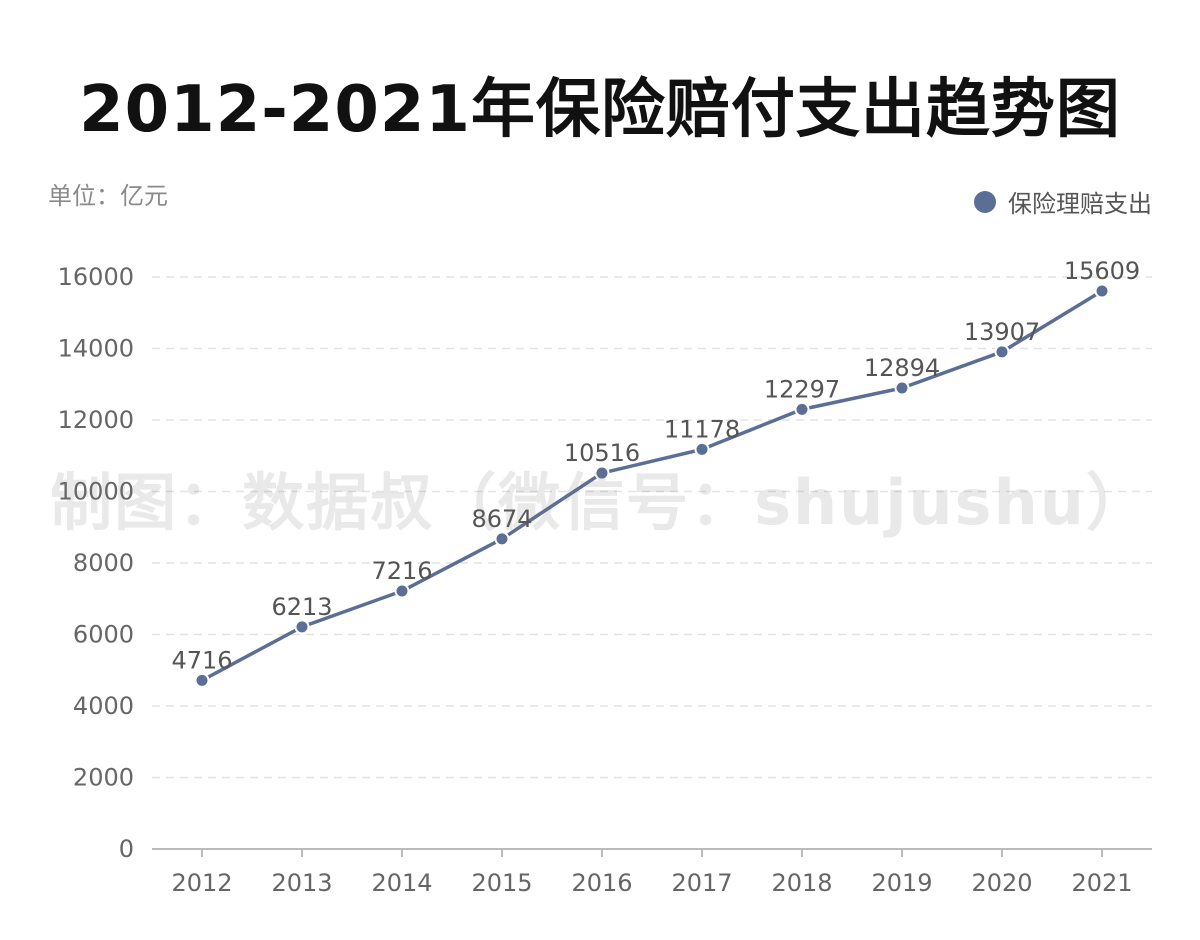 The height and width of the screenshot is (940, 1200). What do you see at coordinates (1102, 271) in the screenshot?
I see `data-label: 15609` at bounding box center [1102, 271].